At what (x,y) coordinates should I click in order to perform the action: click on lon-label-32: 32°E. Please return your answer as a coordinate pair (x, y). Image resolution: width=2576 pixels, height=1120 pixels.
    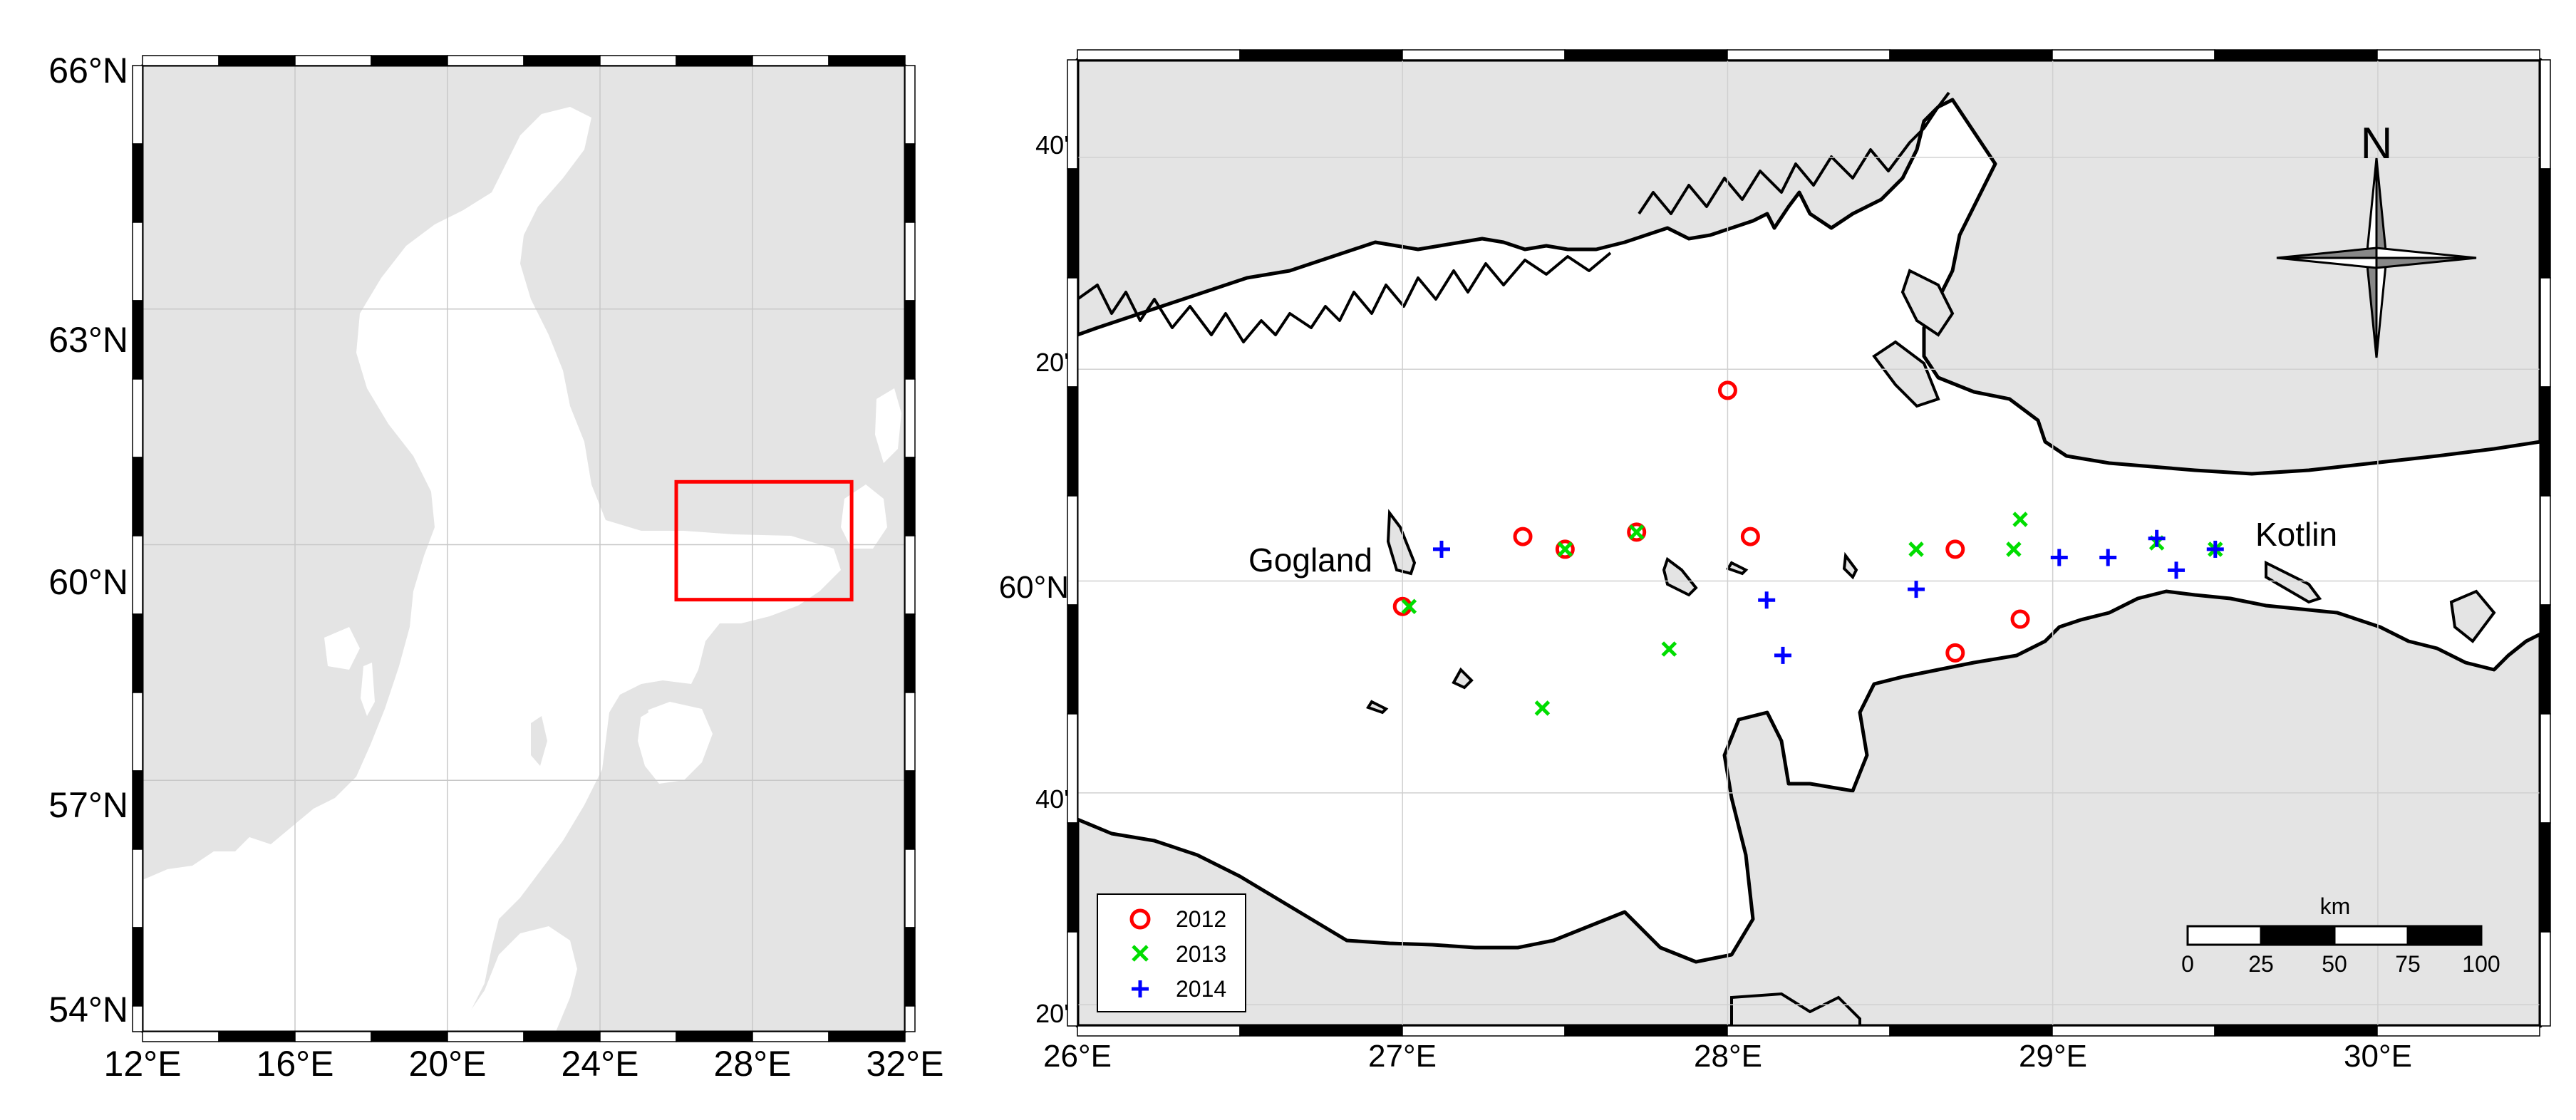
    Looking at the image, I should click on (906, 1064).